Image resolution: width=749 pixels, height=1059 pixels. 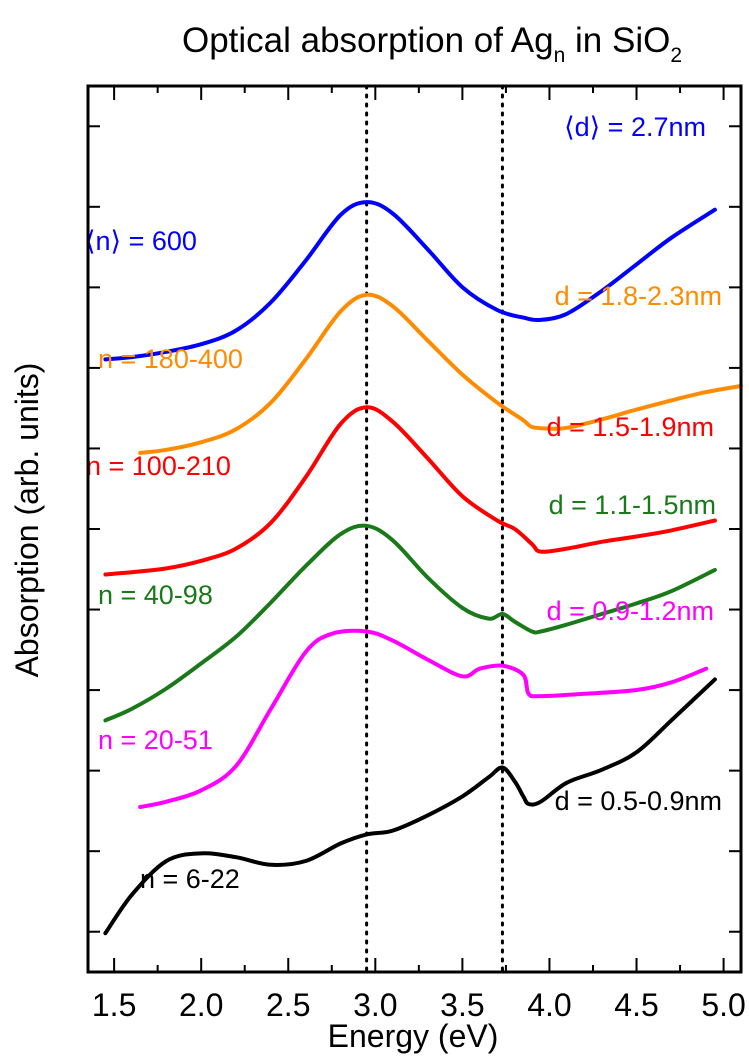 What do you see at coordinates (288, 1005) in the screenshot?
I see `x-tick-label-2: 2.5` at bounding box center [288, 1005].